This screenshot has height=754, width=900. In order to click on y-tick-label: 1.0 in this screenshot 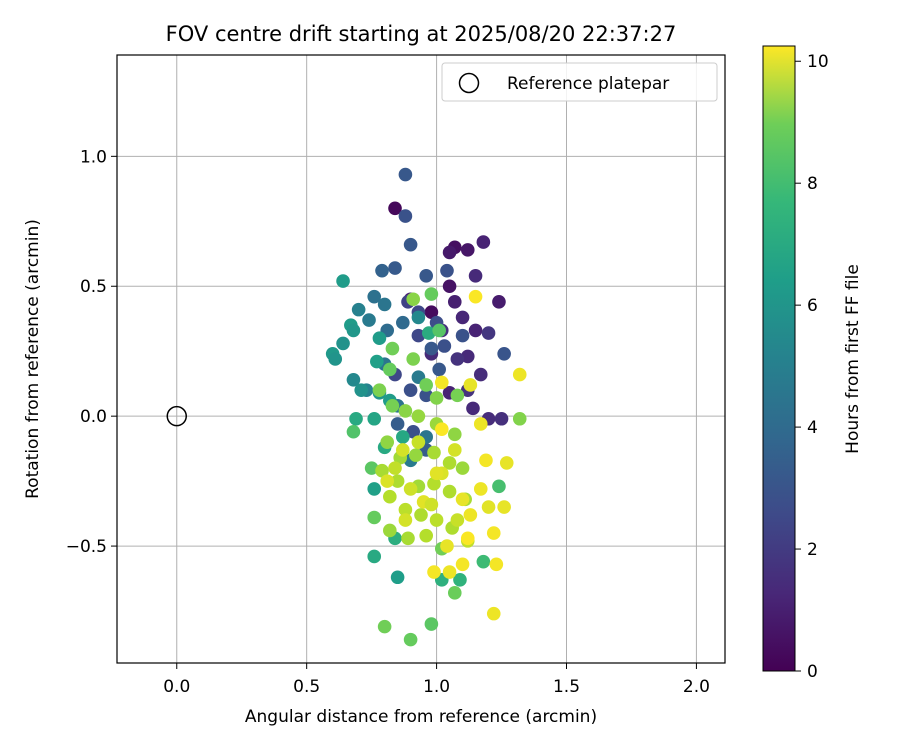, I will do `click(93, 157)`.